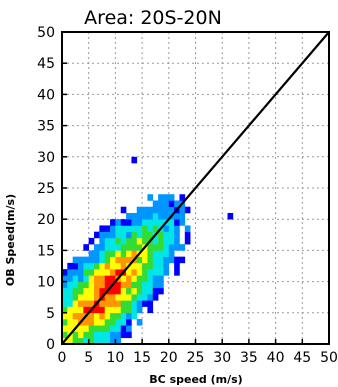 The width and height of the screenshot is (338, 387). Describe the element at coordinates (169, 358) in the screenshot. I see `x-tick-label: 20` at that location.